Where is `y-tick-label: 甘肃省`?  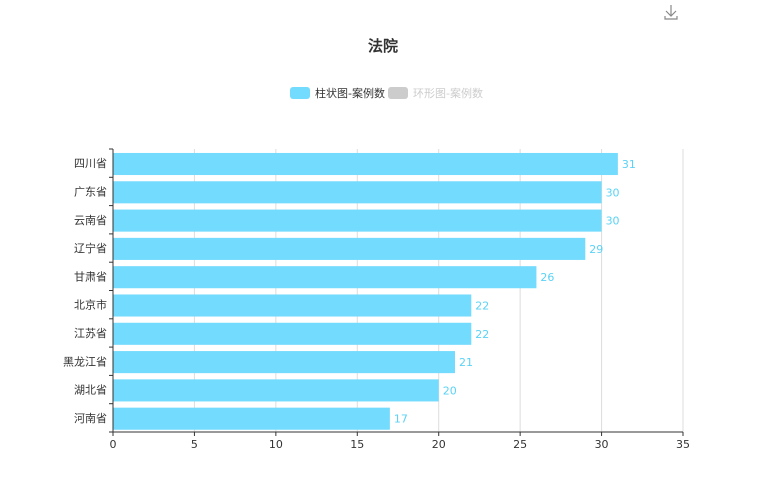 y-tick-label: 甘肃省 is located at coordinates (90, 276).